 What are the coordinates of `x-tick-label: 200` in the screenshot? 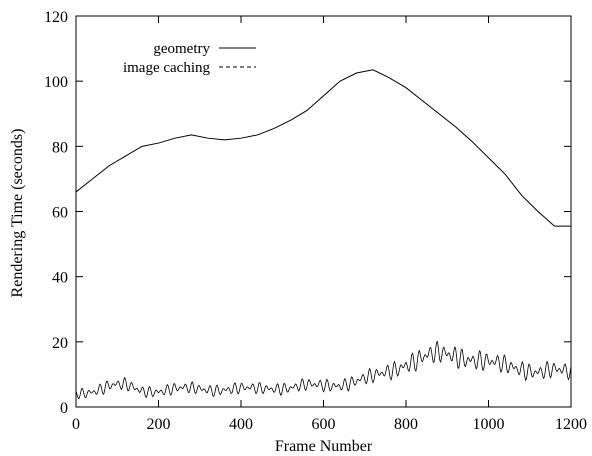 It's located at (159, 424).